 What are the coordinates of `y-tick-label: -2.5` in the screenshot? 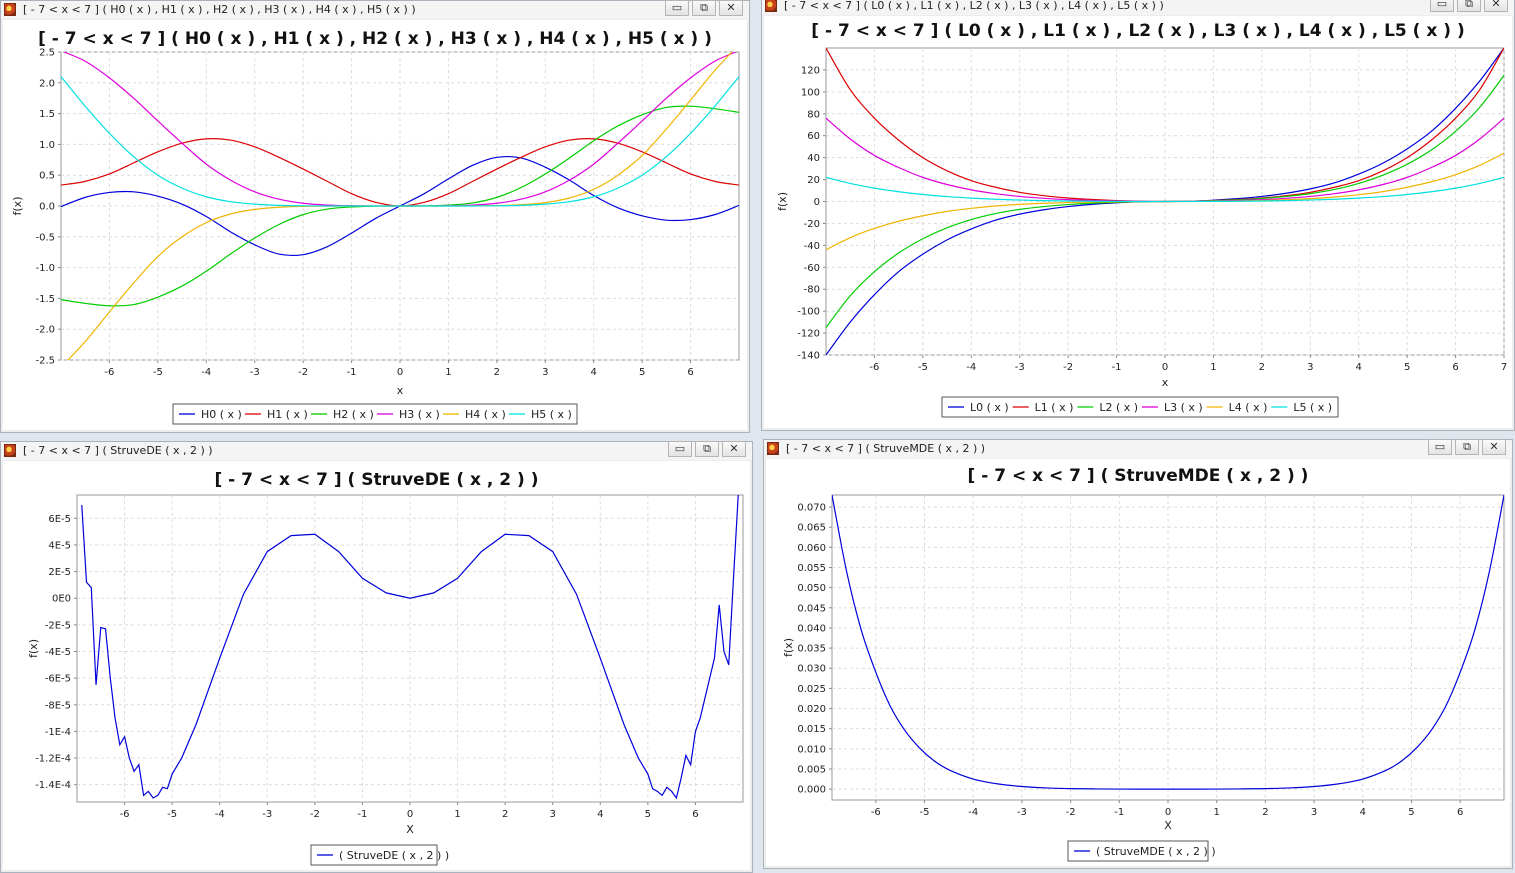 It's located at (45, 361).